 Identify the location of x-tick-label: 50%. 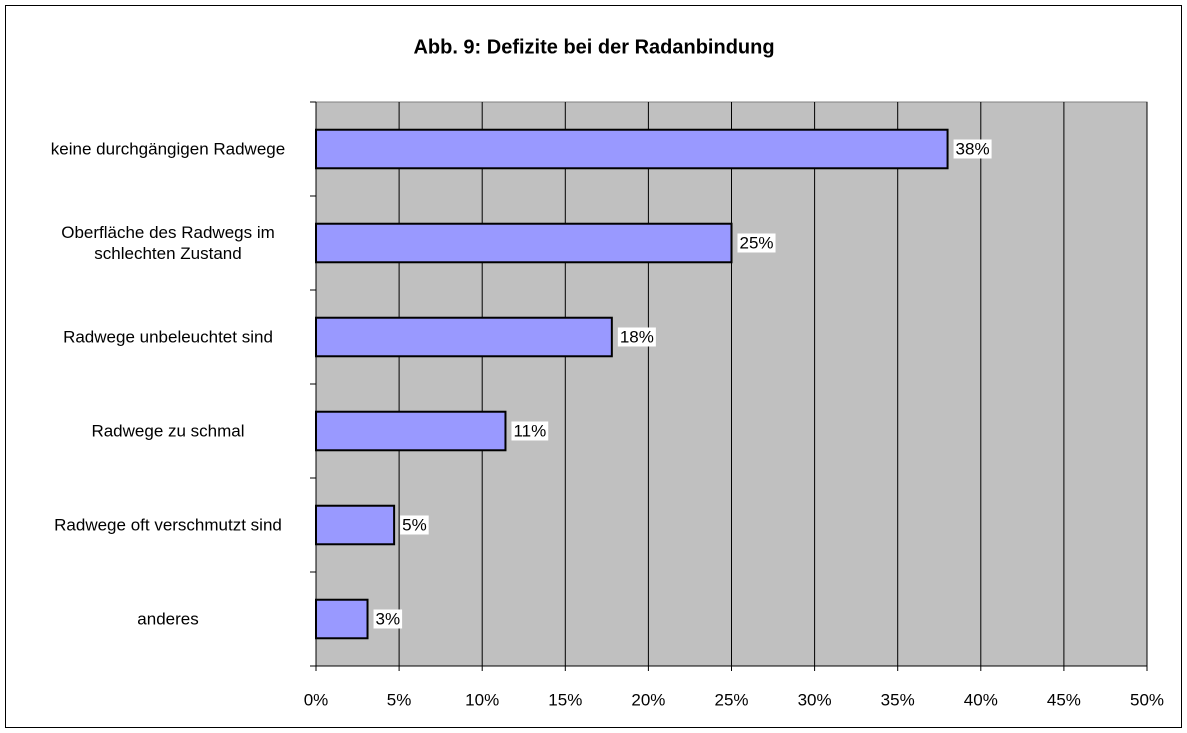
(1147, 699).